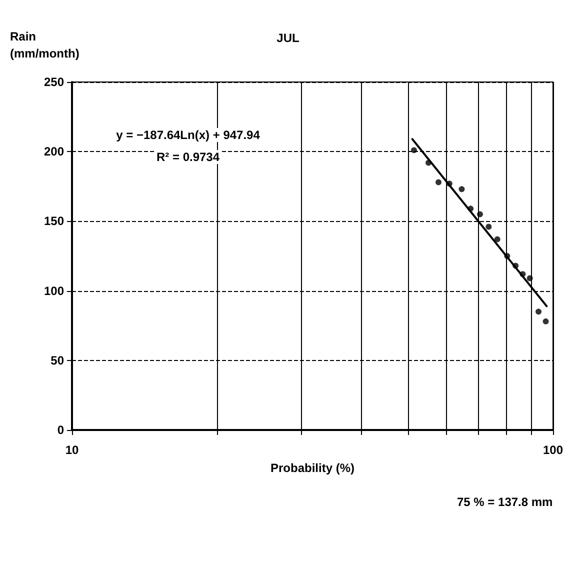 The image size is (572, 567). What do you see at coordinates (57, 360) in the screenshot?
I see `y-tick-label: 50` at bounding box center [57, 360].